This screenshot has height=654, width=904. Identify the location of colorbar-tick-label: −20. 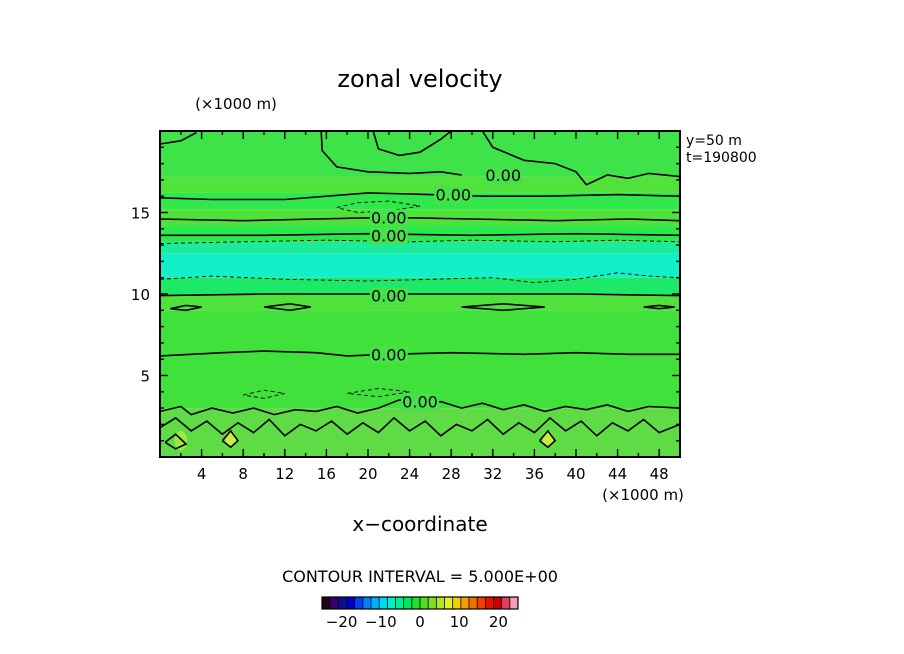
(342, 622).